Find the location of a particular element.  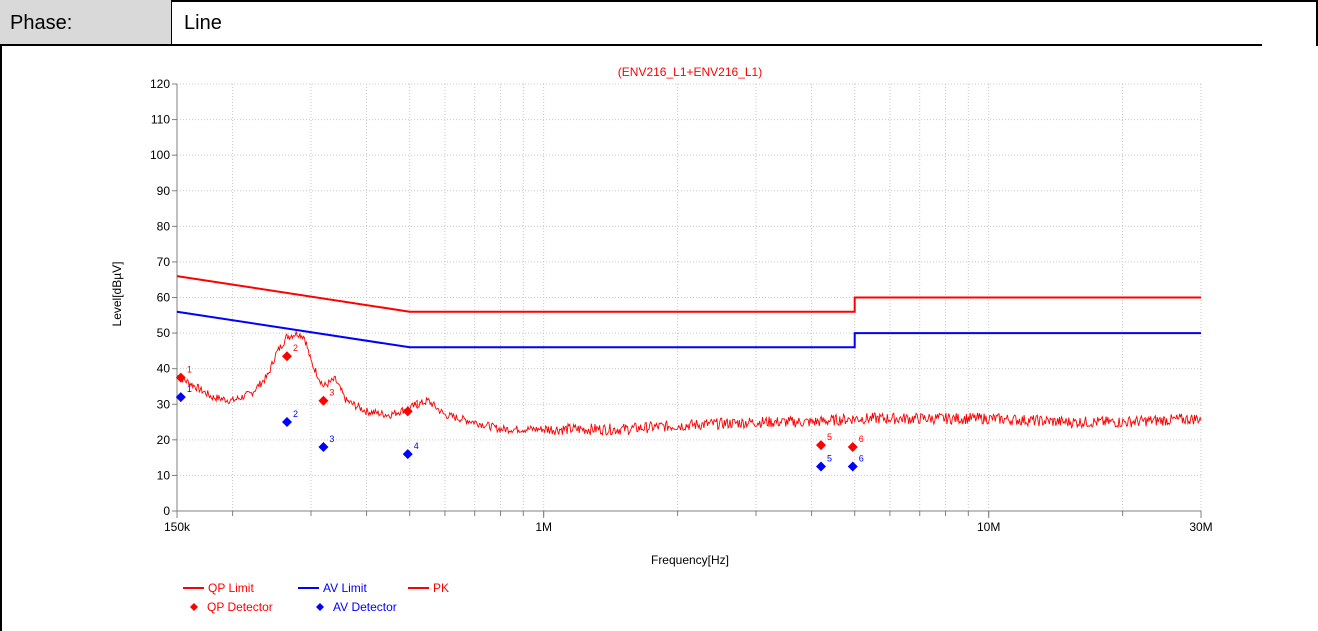

legend-entry-label: QP Detector is located at coordinates (240, 607).